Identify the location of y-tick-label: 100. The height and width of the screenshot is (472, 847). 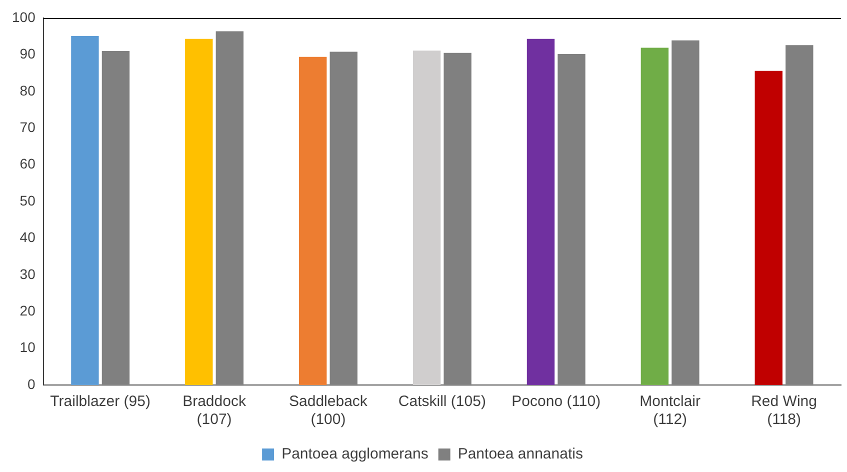
(24, 16).